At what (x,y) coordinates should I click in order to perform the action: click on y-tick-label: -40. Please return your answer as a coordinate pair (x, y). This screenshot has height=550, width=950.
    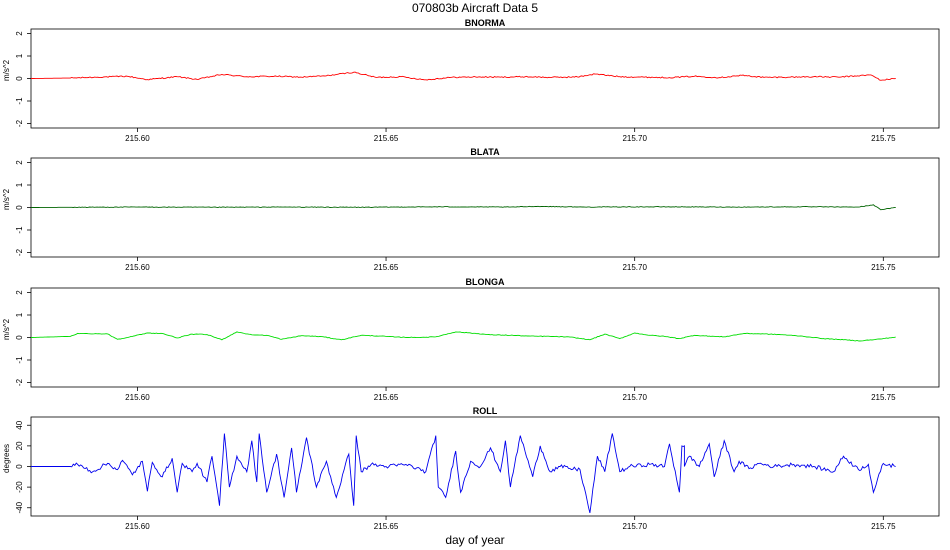
    Looking at the image, I should click on (19, 507).